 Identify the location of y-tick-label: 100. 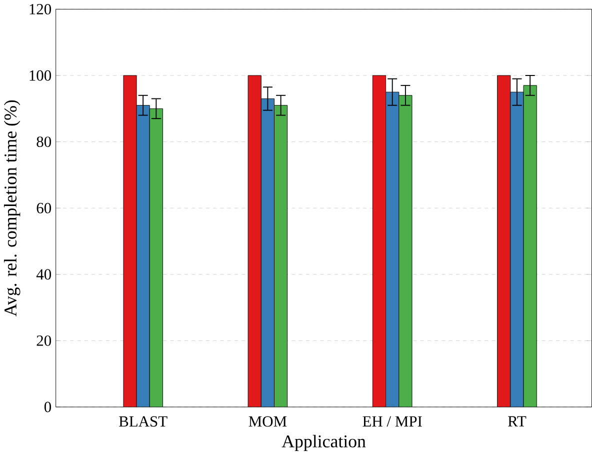
(41, 75).